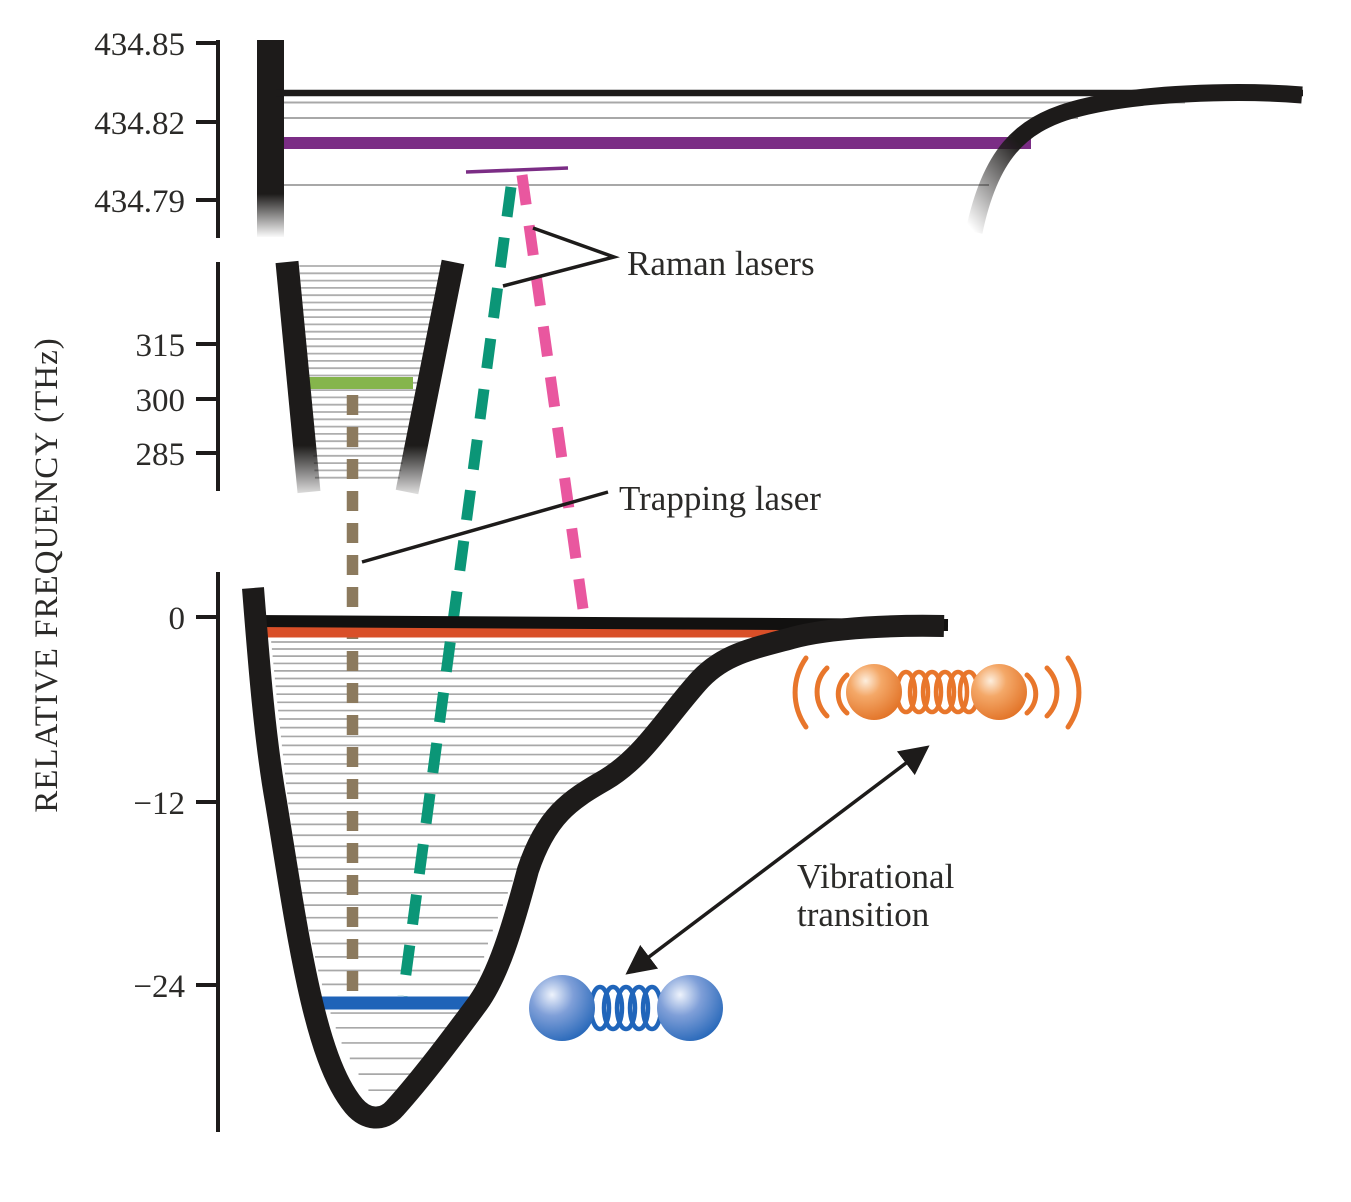  Describe the element at coordinates (517, 170) in the screenshot. I see `raman-virtual-level` at that location.